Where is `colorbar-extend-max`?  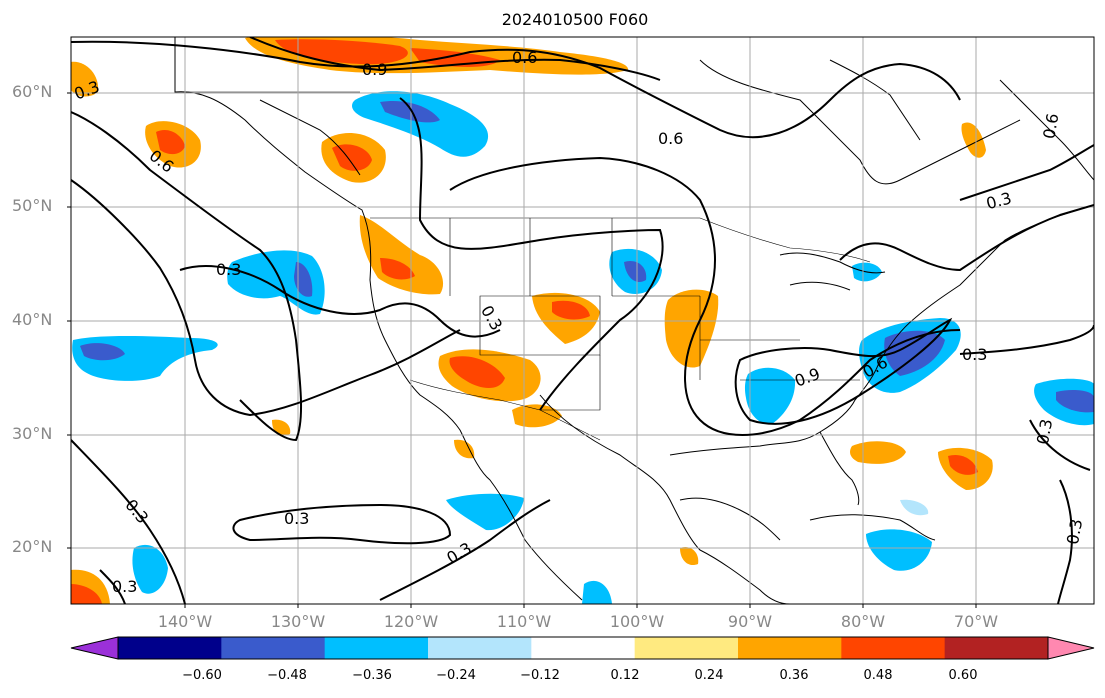 colorbar-extend-max is located at coordinates (1071, 648).